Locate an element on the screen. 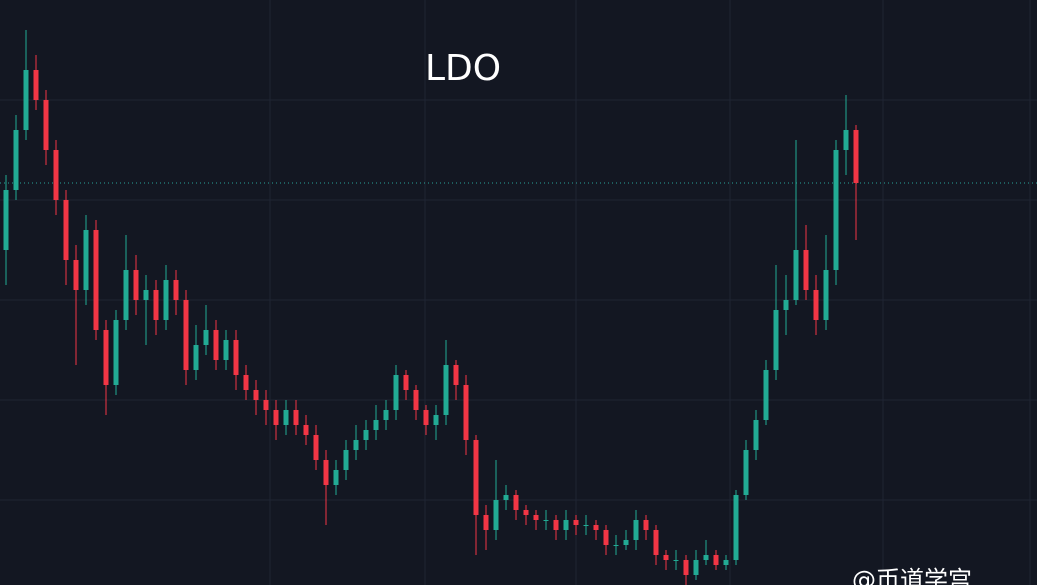 The height and width of the screenshot is (585, 1037). chart-title: LDO is located at coordinates (463, 68).